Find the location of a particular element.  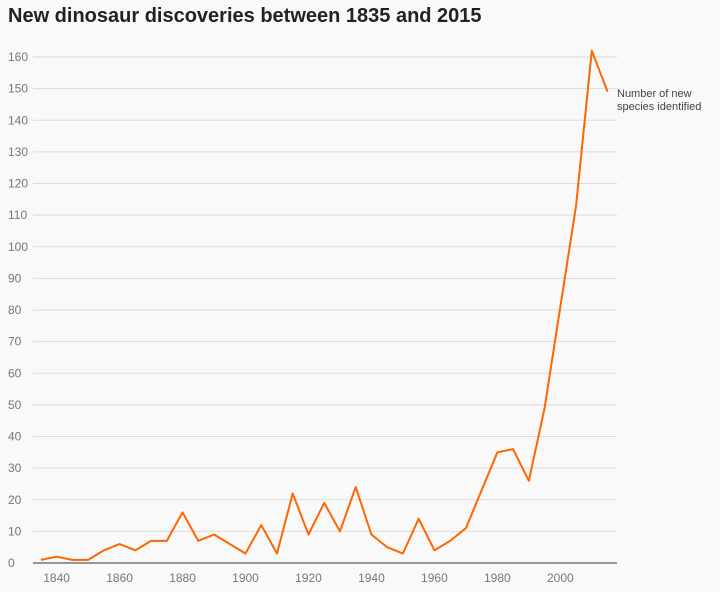

x-tick-label: 1920 is located at coordinates (308, 578).